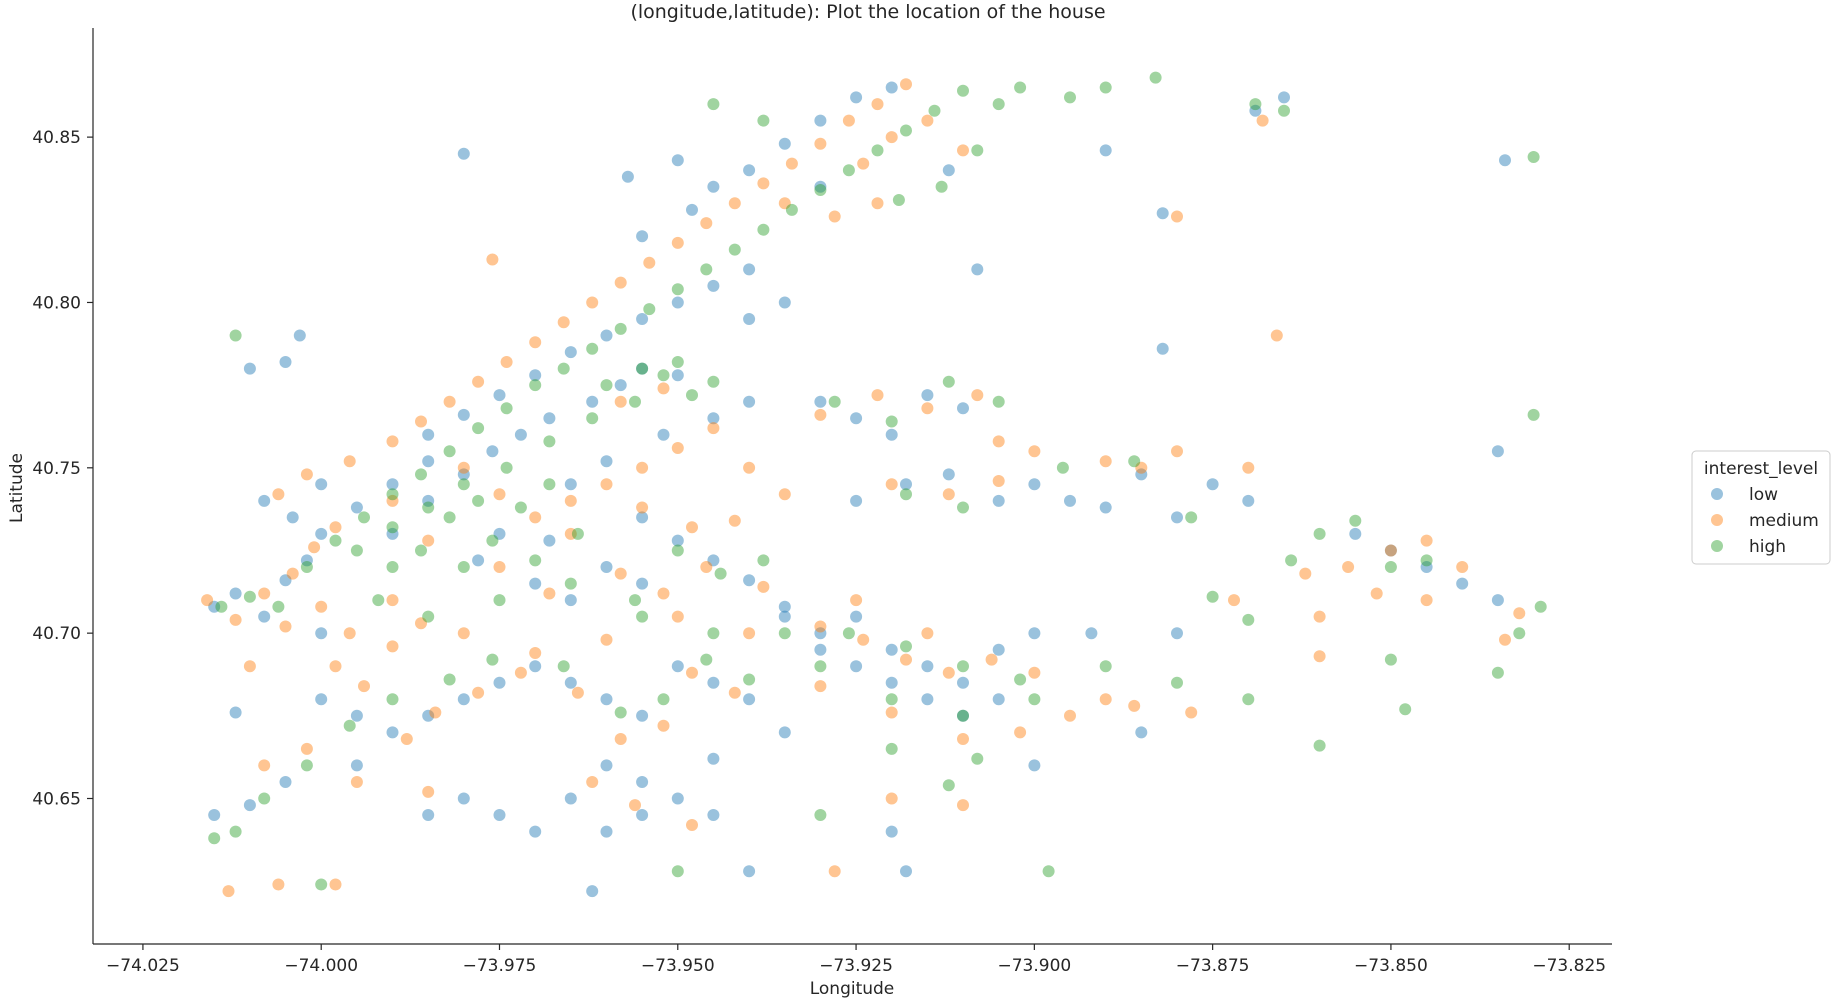  What do you see at coordinates (56, 303) in the screenshot?
I see `y-tick-label: 40.80` at bounding box center [56, 303].